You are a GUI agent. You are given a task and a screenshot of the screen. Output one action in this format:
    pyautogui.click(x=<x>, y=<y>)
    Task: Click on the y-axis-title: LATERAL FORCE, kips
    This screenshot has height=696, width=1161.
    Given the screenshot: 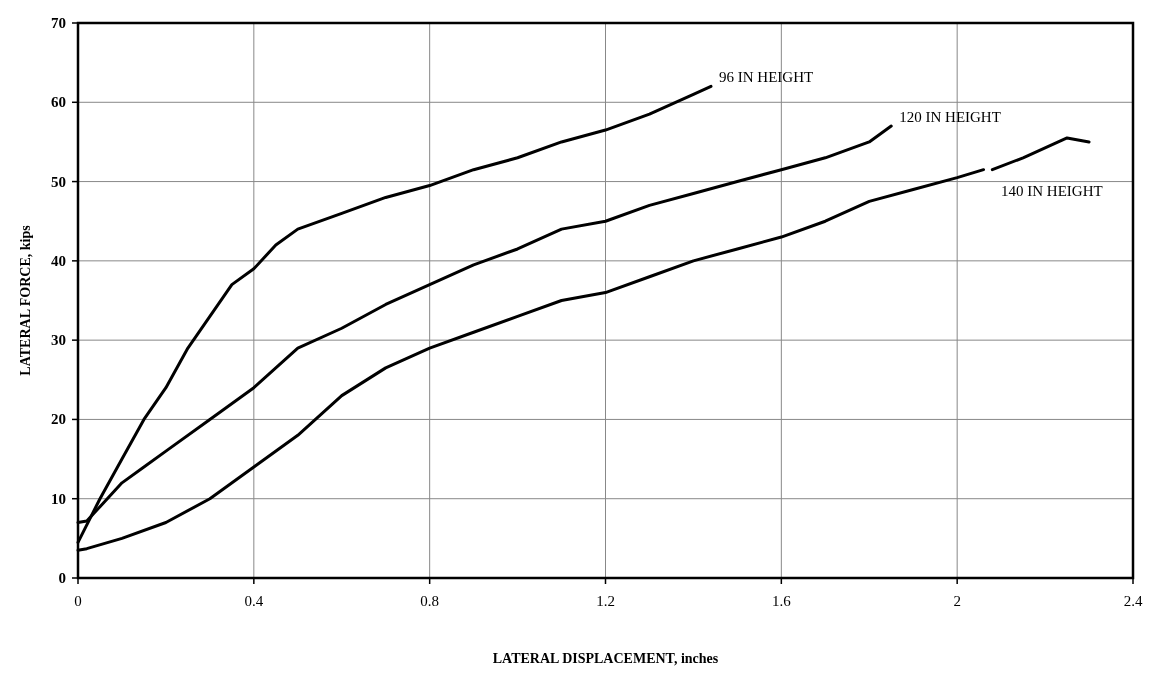 What is the action you would take?
    pyautogui.click(x=25, y=300)
    